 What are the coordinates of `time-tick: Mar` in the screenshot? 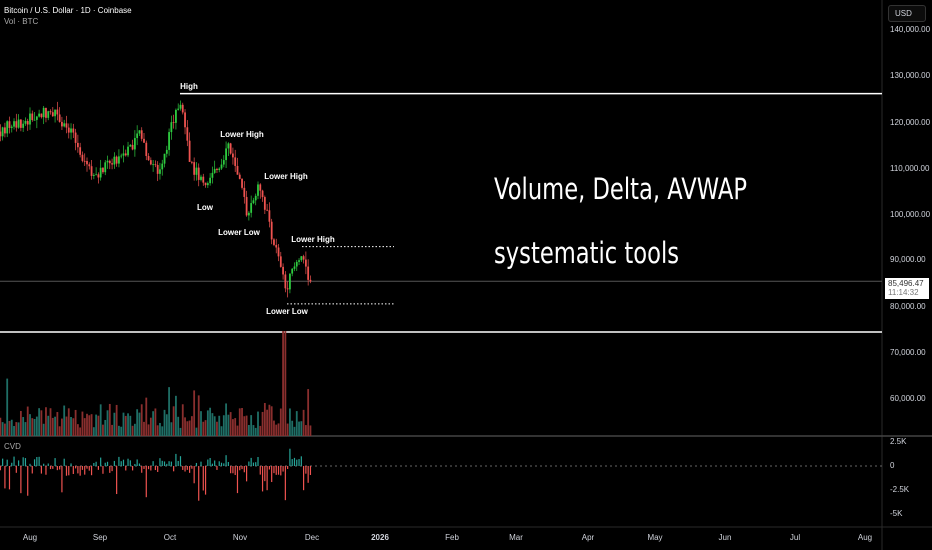 It's located at (516, 537).